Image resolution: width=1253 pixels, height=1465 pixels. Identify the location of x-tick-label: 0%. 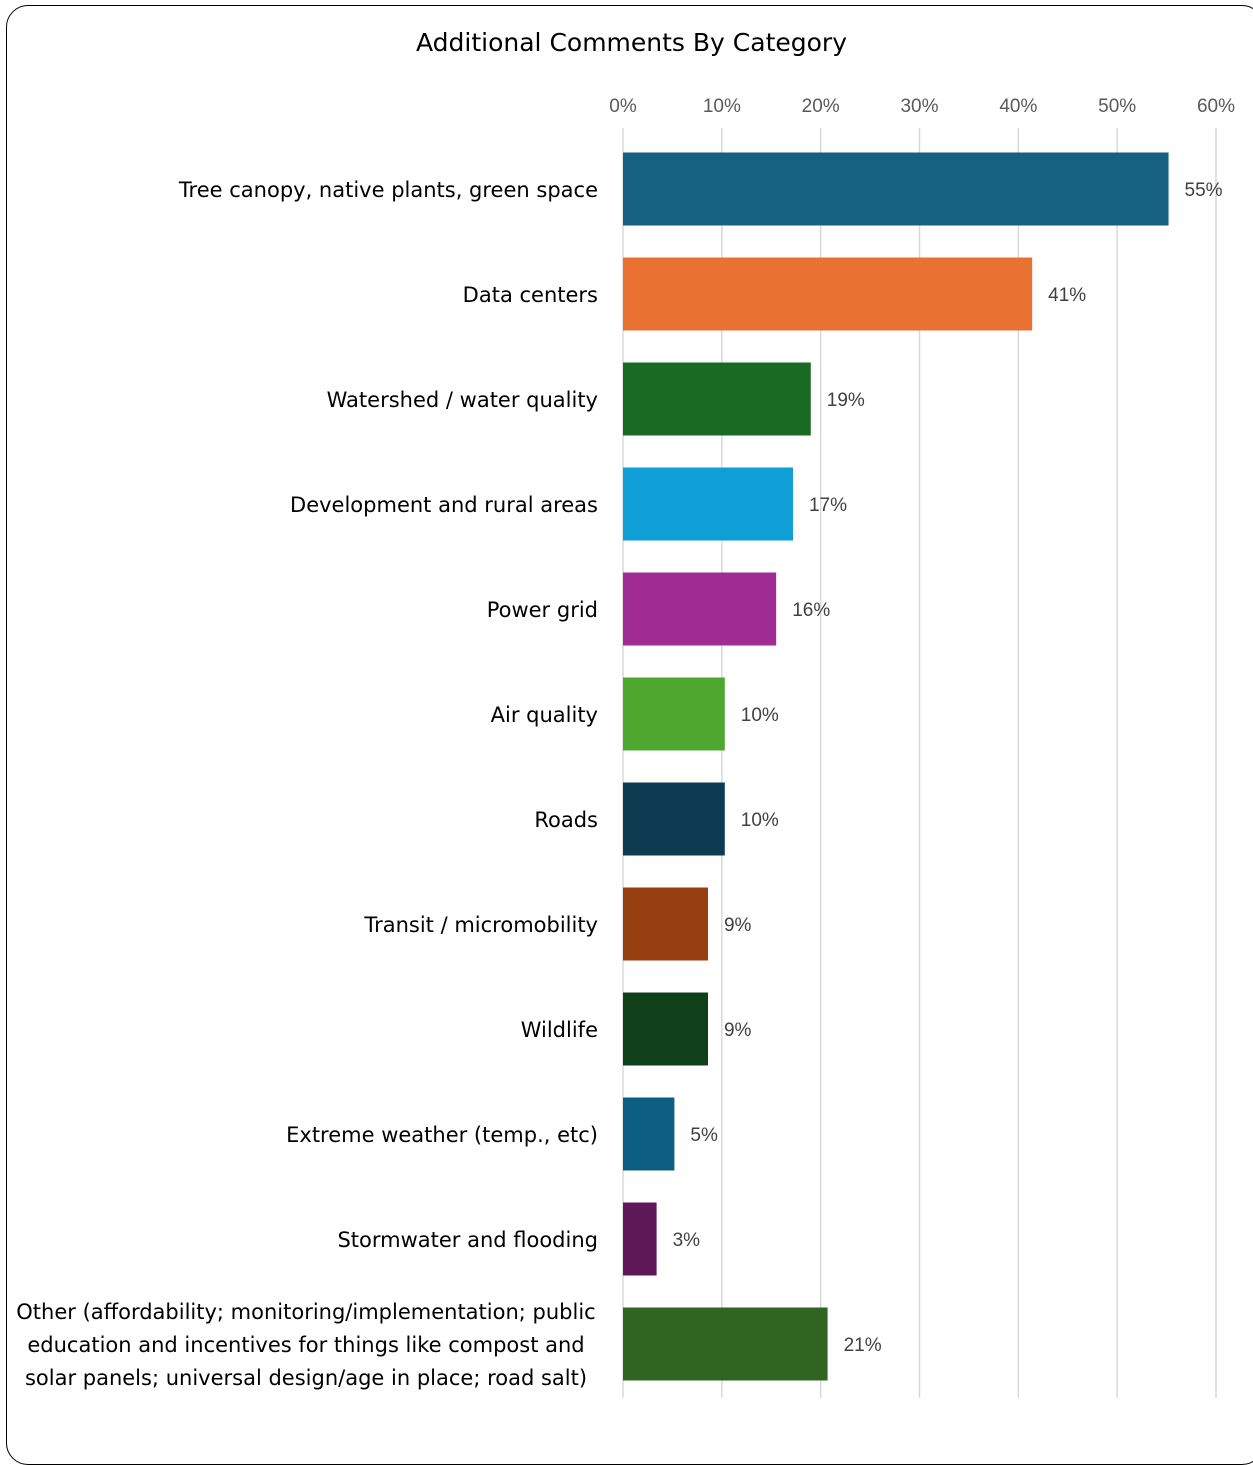
(623, 106).